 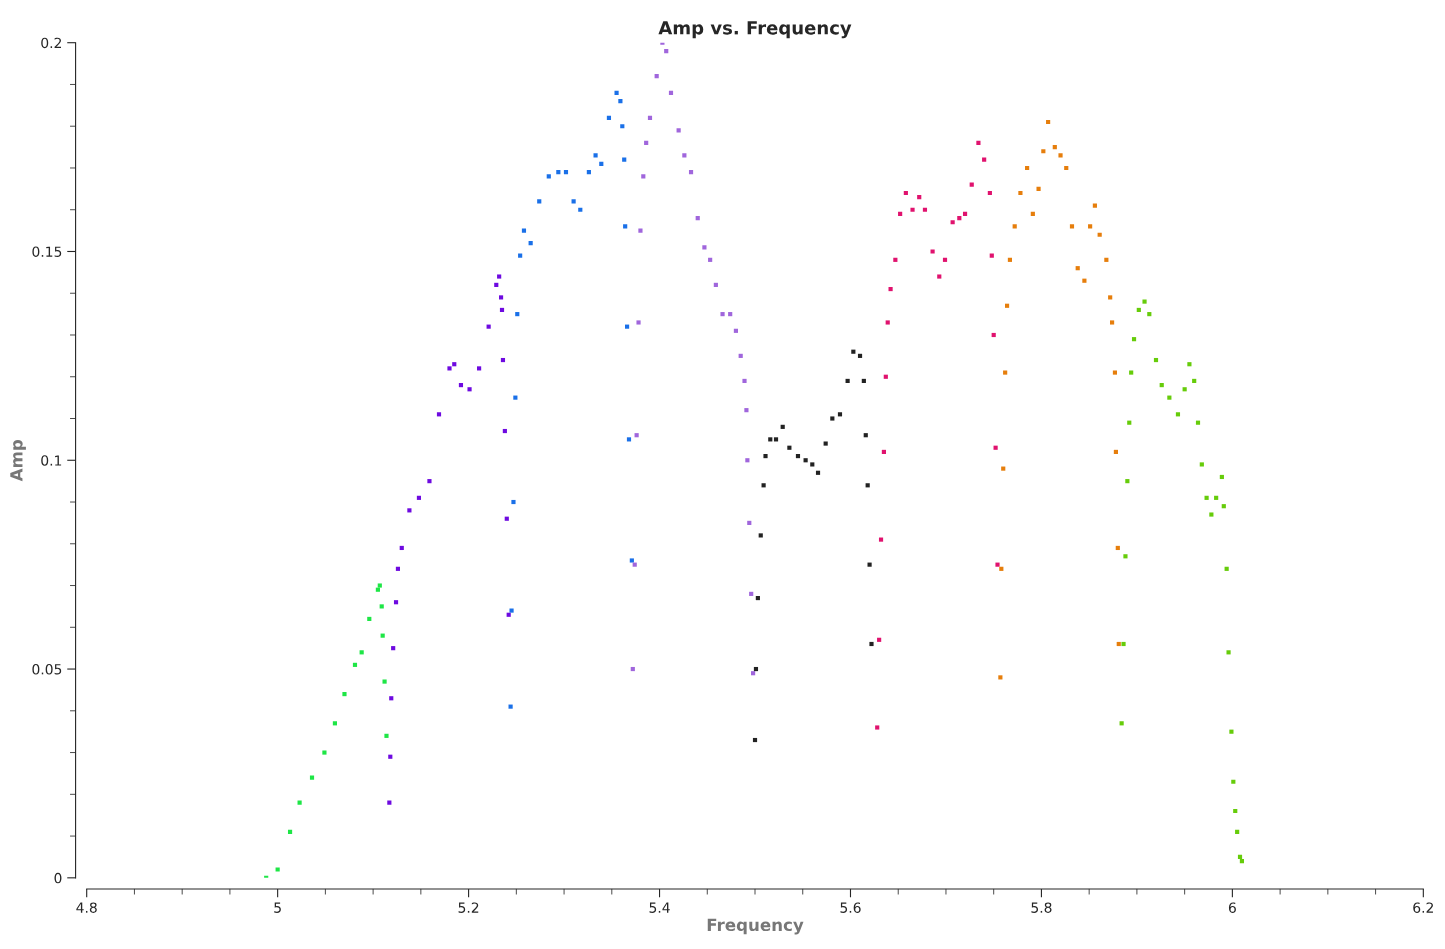 What do you see at coordinates (850, 907) in the screenshot?
I see `x-tick-label: 5.6` at bounding box center [850, 907].